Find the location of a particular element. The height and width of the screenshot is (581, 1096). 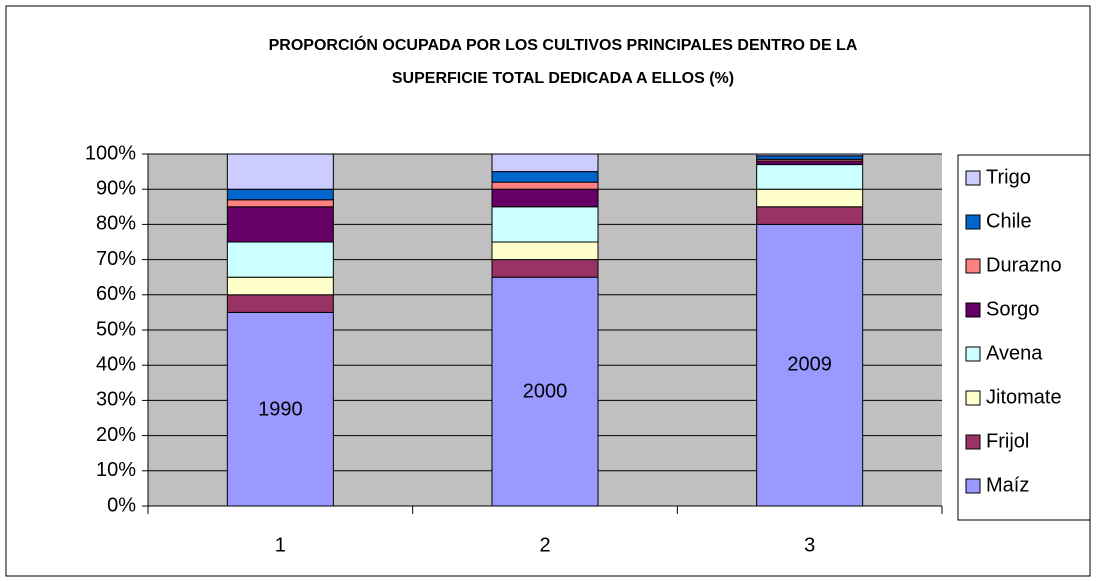

legend-label: Jitomate is located at coordinates (1024, 397).